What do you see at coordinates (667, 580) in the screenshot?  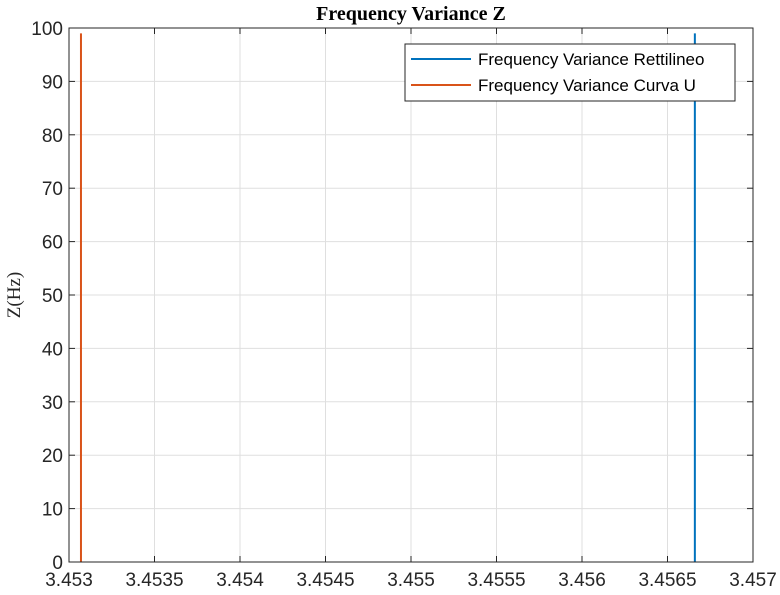 I see `x-tick-label: 3.4565` at bounding box center [667, 580].